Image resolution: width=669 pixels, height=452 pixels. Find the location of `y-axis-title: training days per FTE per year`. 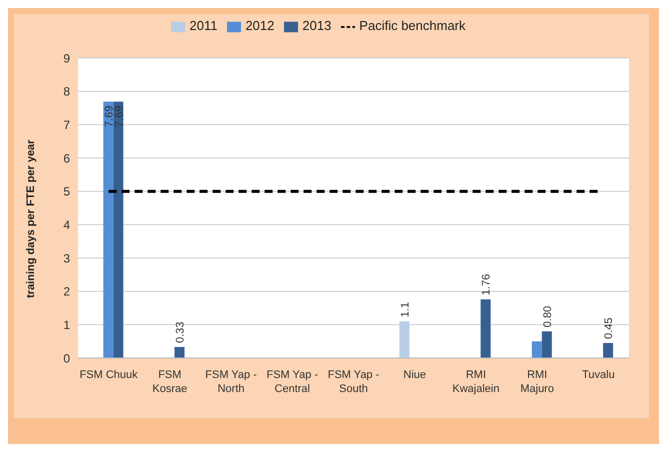

y-axis-title: training days per FTE per year is located at coordinates (30, 218).